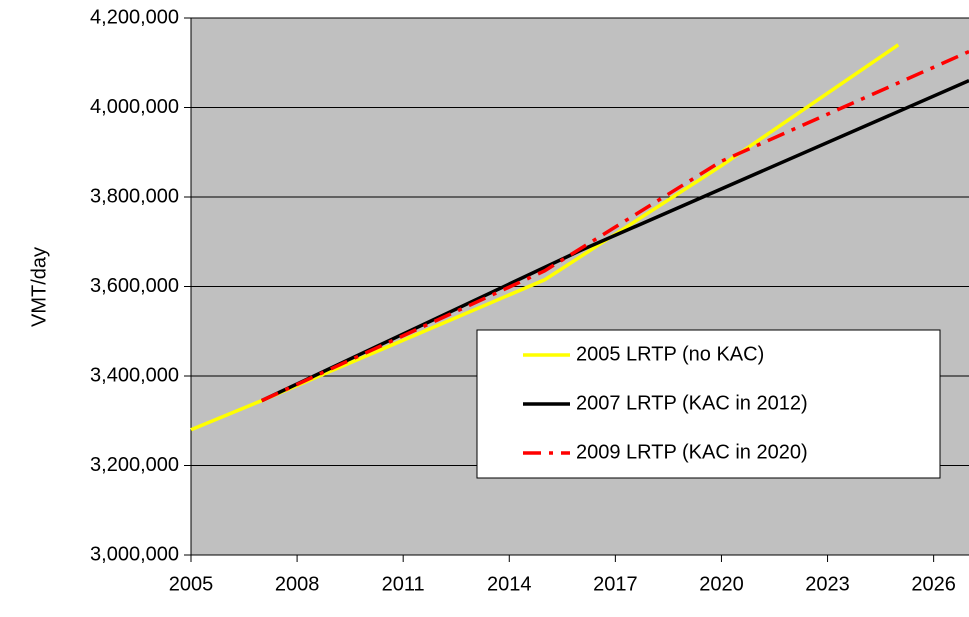 The width and height of the screenshot is (969, 617). Describe the element at coordinates (509, 584) in the screenshot. I see `x-tick-label: 2014` at that location.